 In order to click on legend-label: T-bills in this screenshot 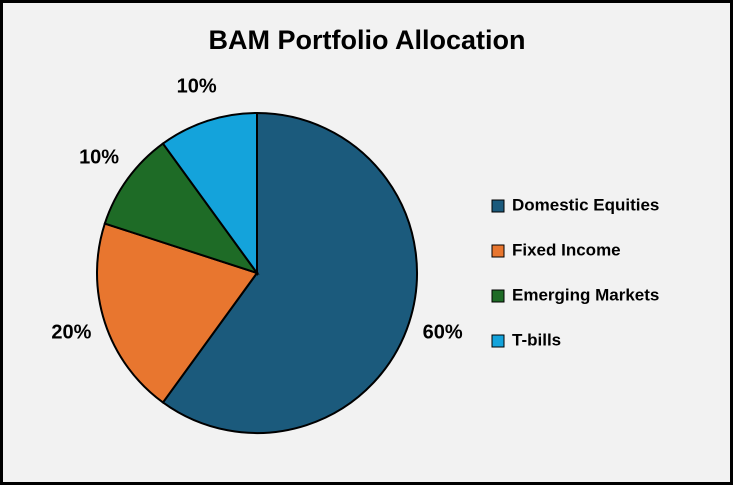, I will do `click(536, 339)`.